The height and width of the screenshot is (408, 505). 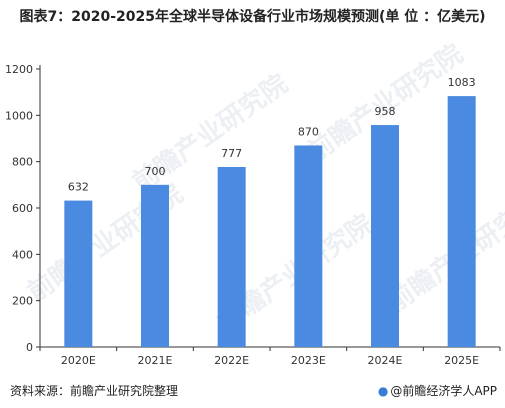 What do you see at coordinates (461, 360) in the screenshot?
I see `x-tick-label: 2025E` at bounding box center [461, 360].